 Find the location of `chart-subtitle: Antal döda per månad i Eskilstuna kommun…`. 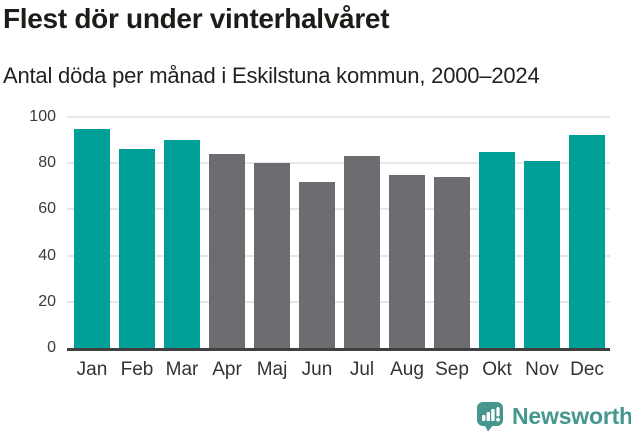

chart-subtitle: Antal döda per månad i Eskilstuna kommun… is located at coordinates (271, 75).